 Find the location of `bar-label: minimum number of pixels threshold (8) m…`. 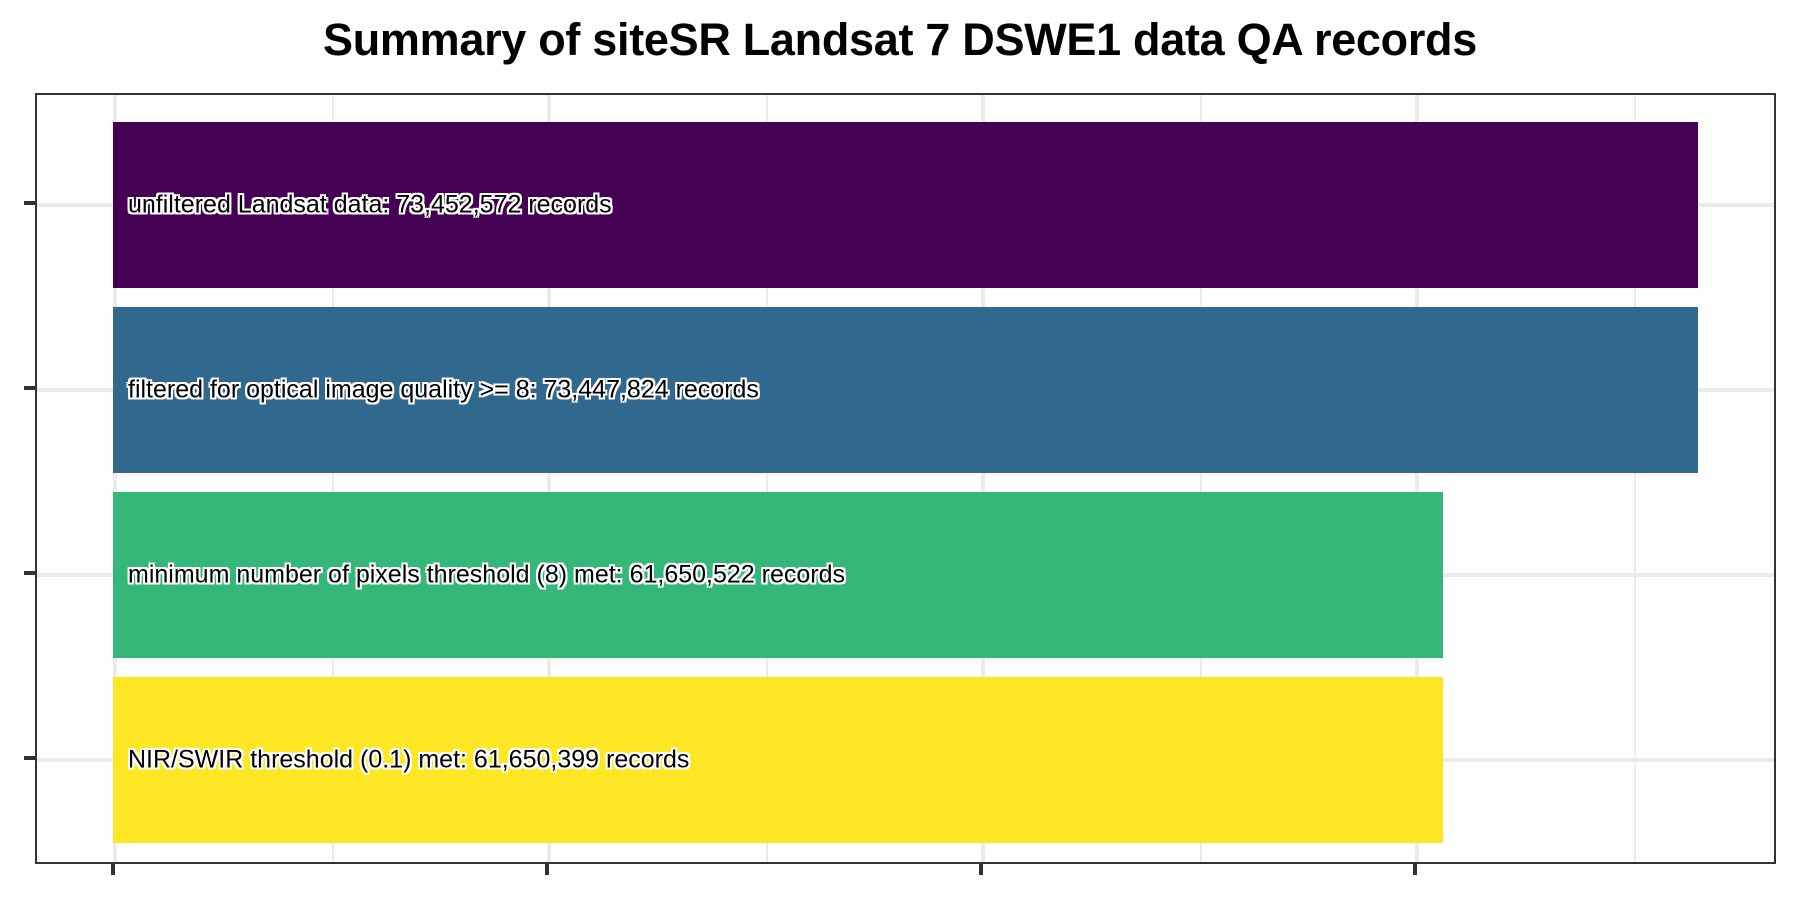

bar-label: minimum number of pixels threshold (8) m… is located at coordinates (486, 574).